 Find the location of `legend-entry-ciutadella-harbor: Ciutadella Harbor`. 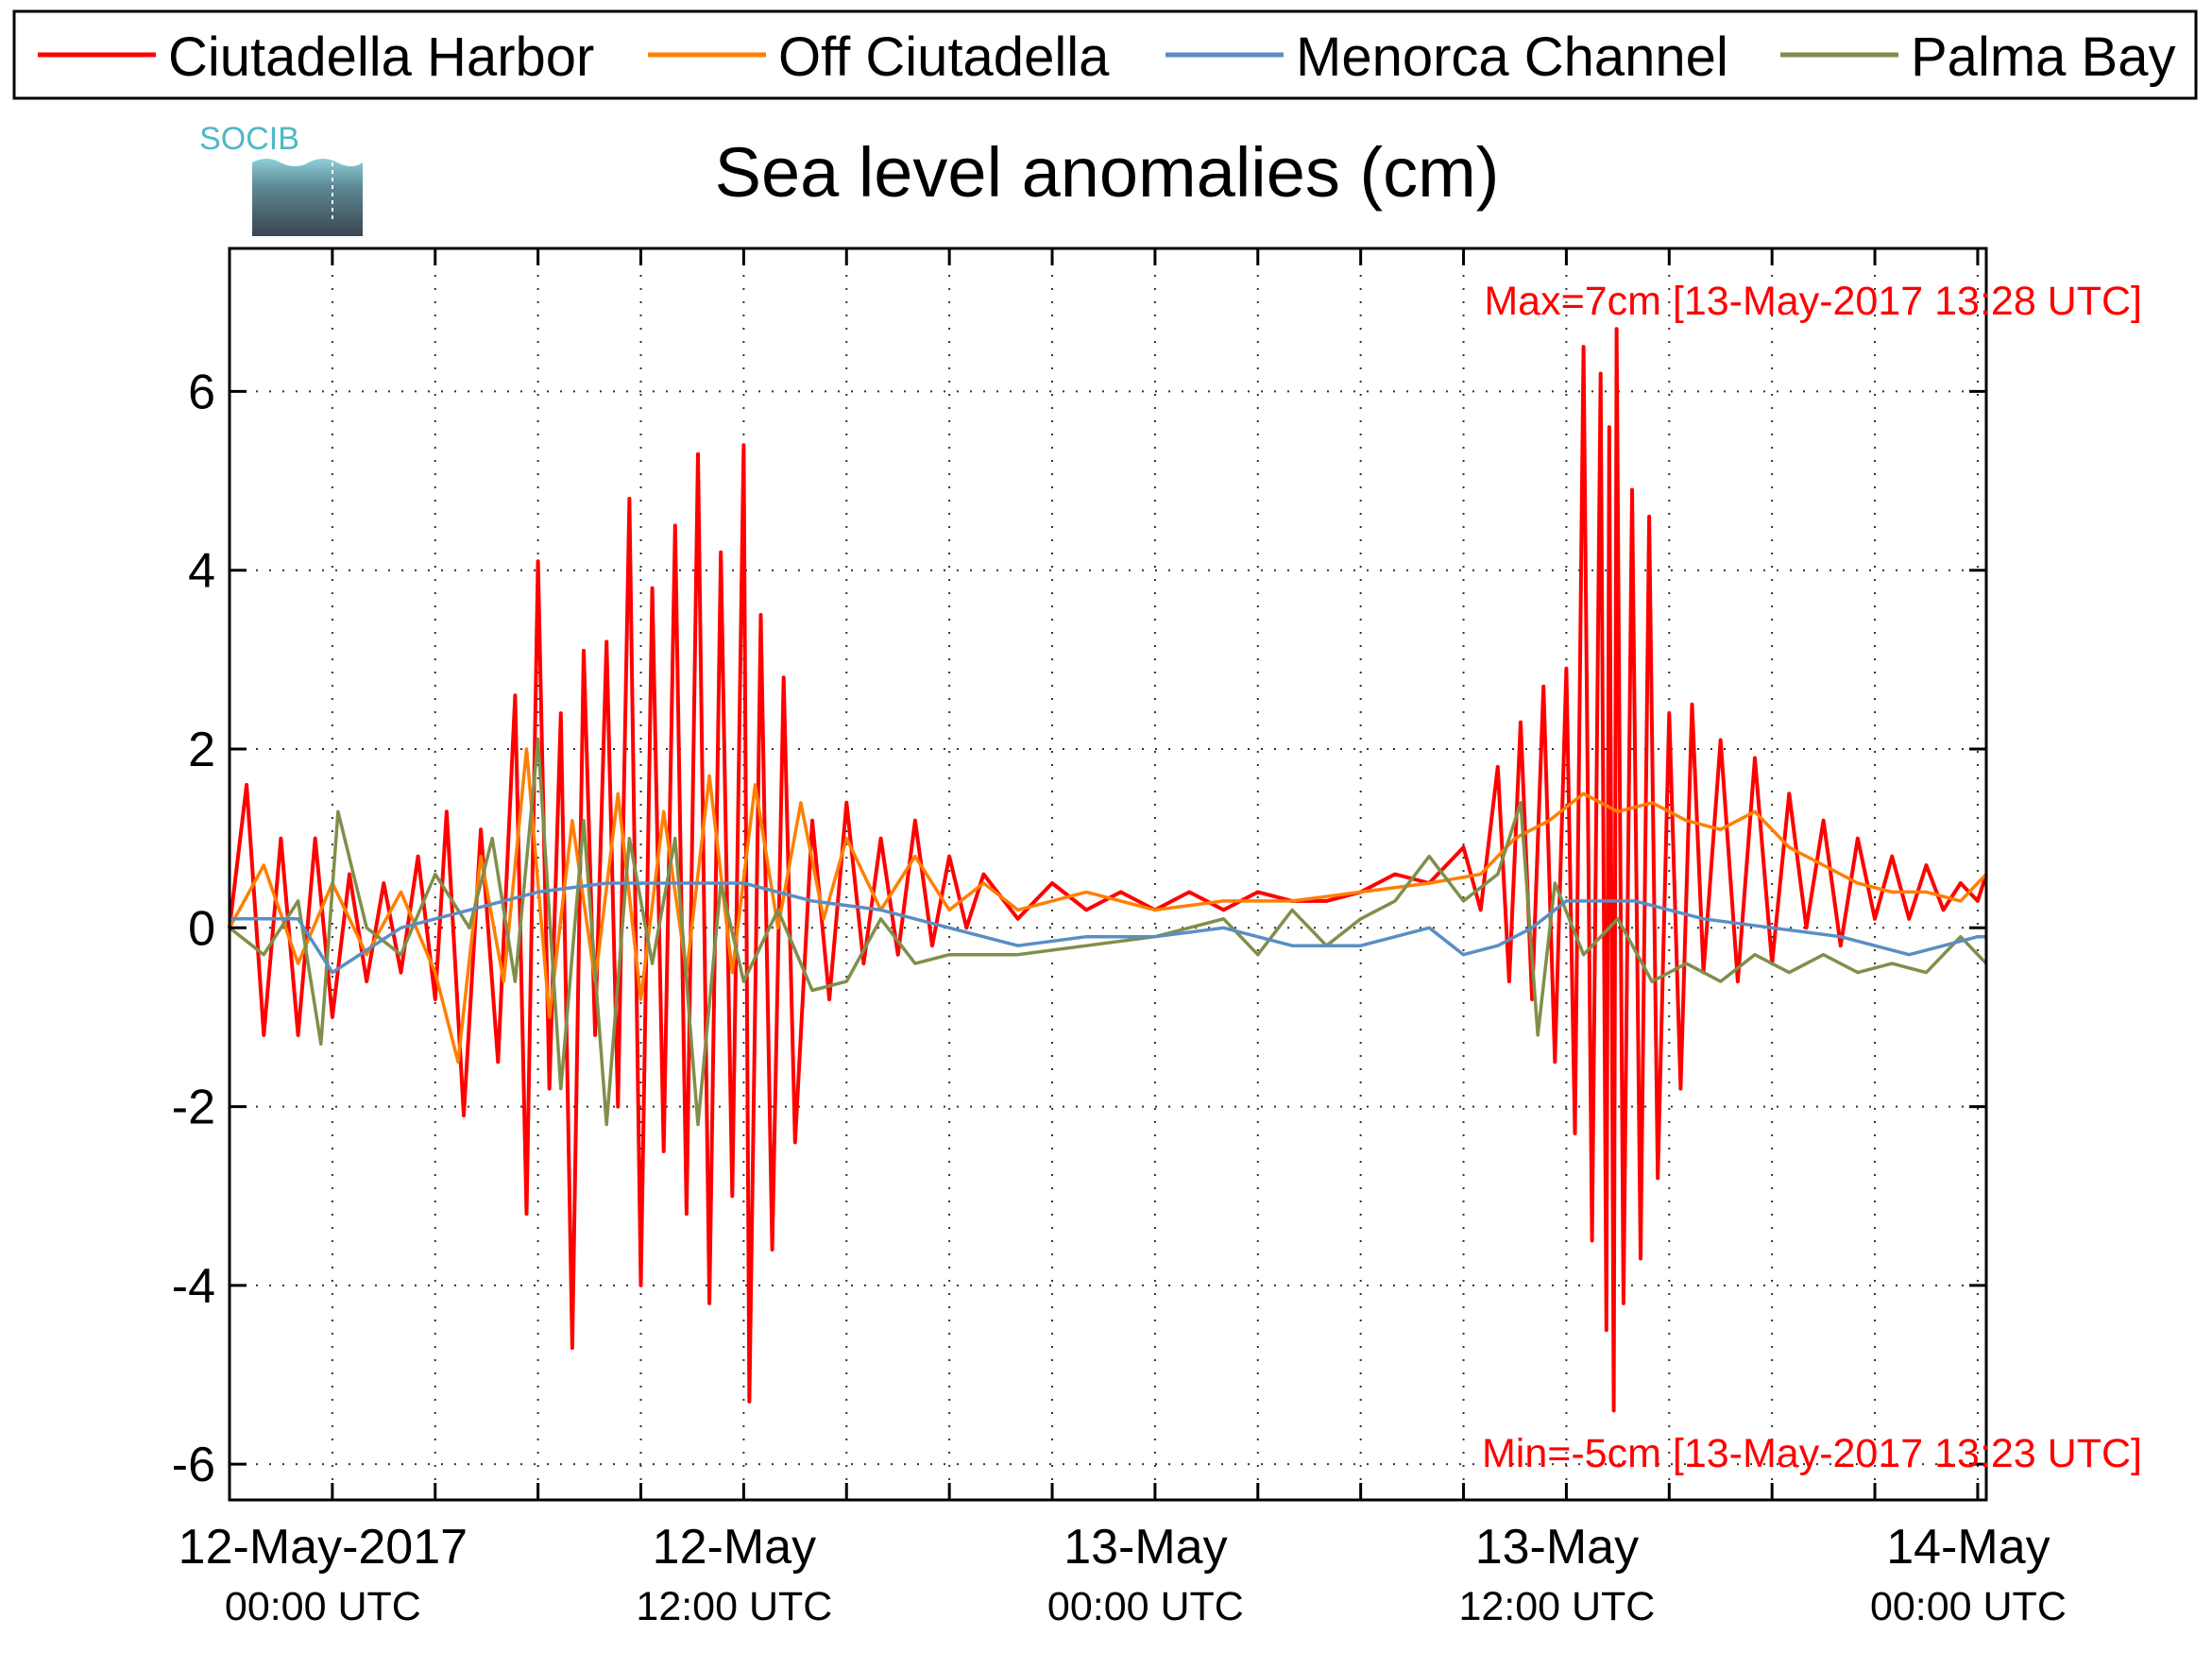

legend-entry-ciutadella-harbor: Ciutadella Harbor is located at coordinates (316, 57).